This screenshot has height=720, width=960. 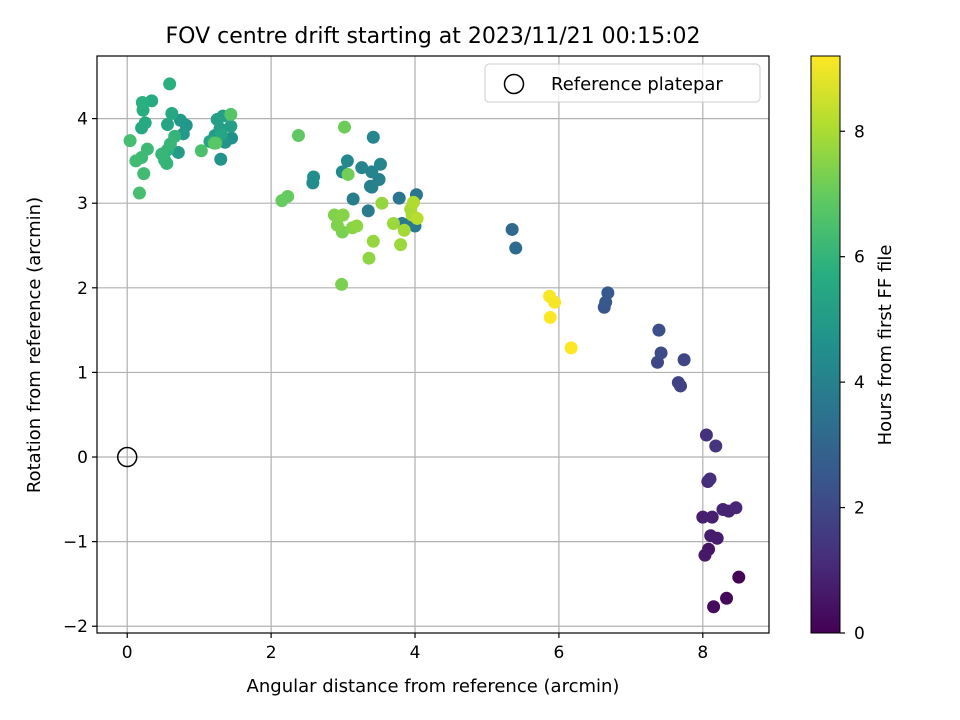 I want to click on x-tick-label: 0, so click(x=127, y=653).